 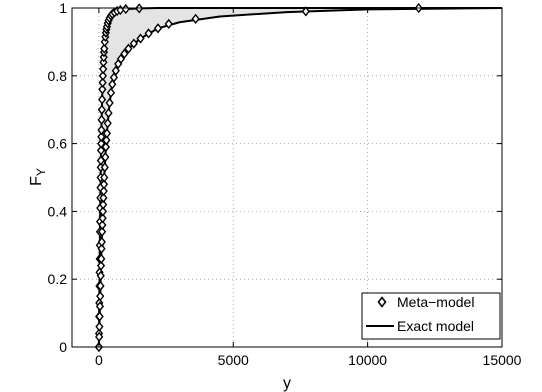 I want to click on y-tick-label: 0.6, so click(x=58, y=144).